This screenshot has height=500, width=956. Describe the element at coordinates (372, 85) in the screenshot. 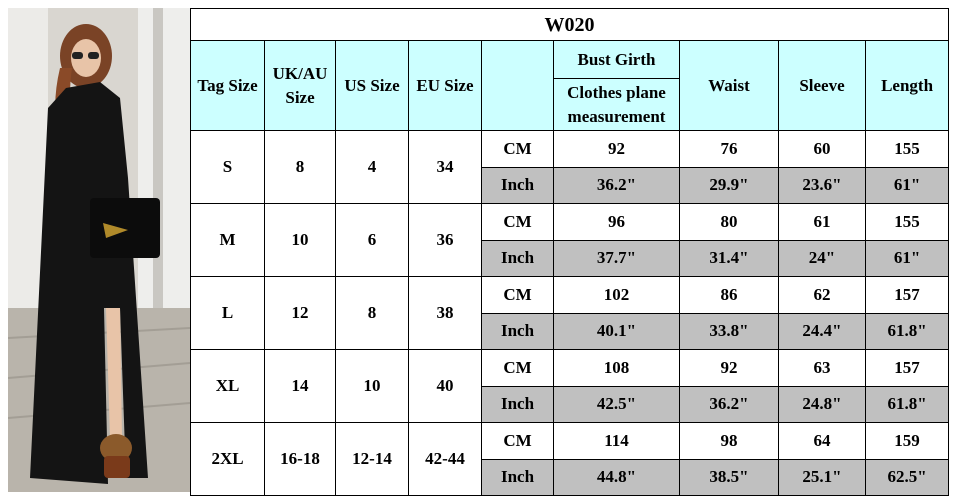

I see `header-cell: US Size` at that location.